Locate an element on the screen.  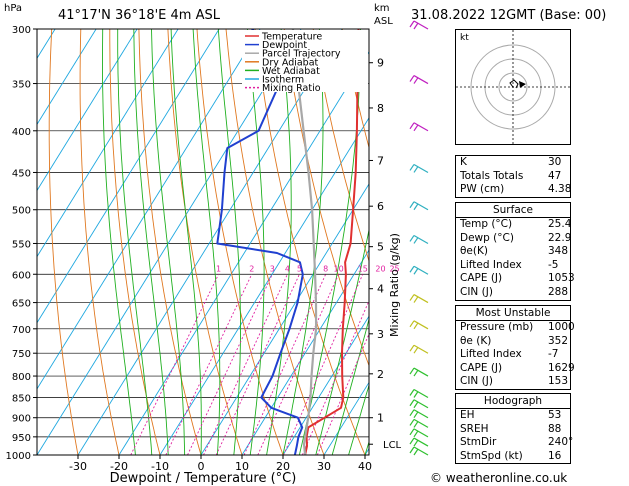
asl-label: ASL is located at coordinates (383, 21).